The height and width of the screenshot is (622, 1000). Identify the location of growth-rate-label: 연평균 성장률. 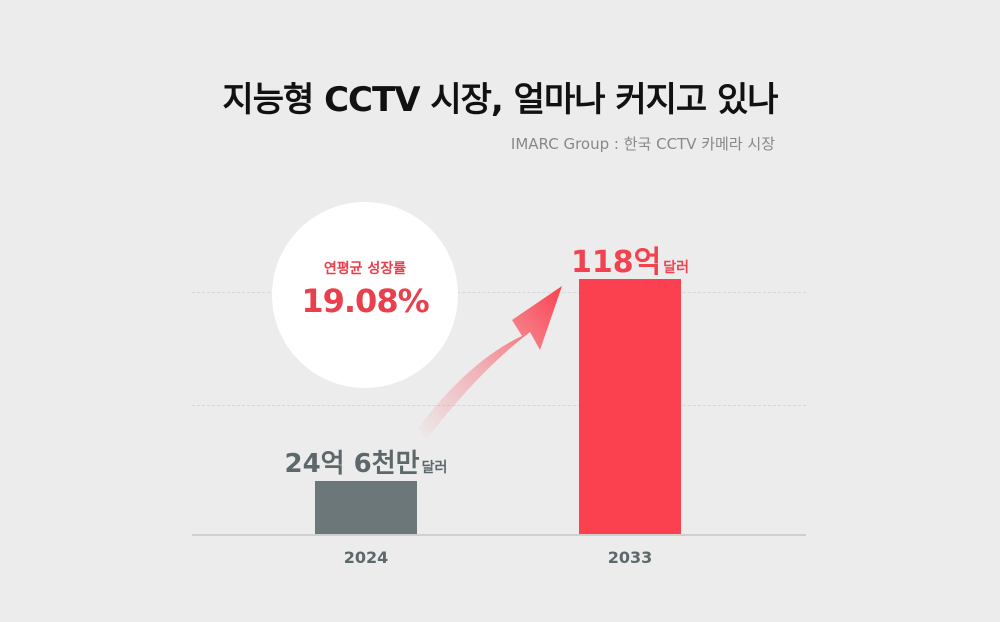
(365, 269).